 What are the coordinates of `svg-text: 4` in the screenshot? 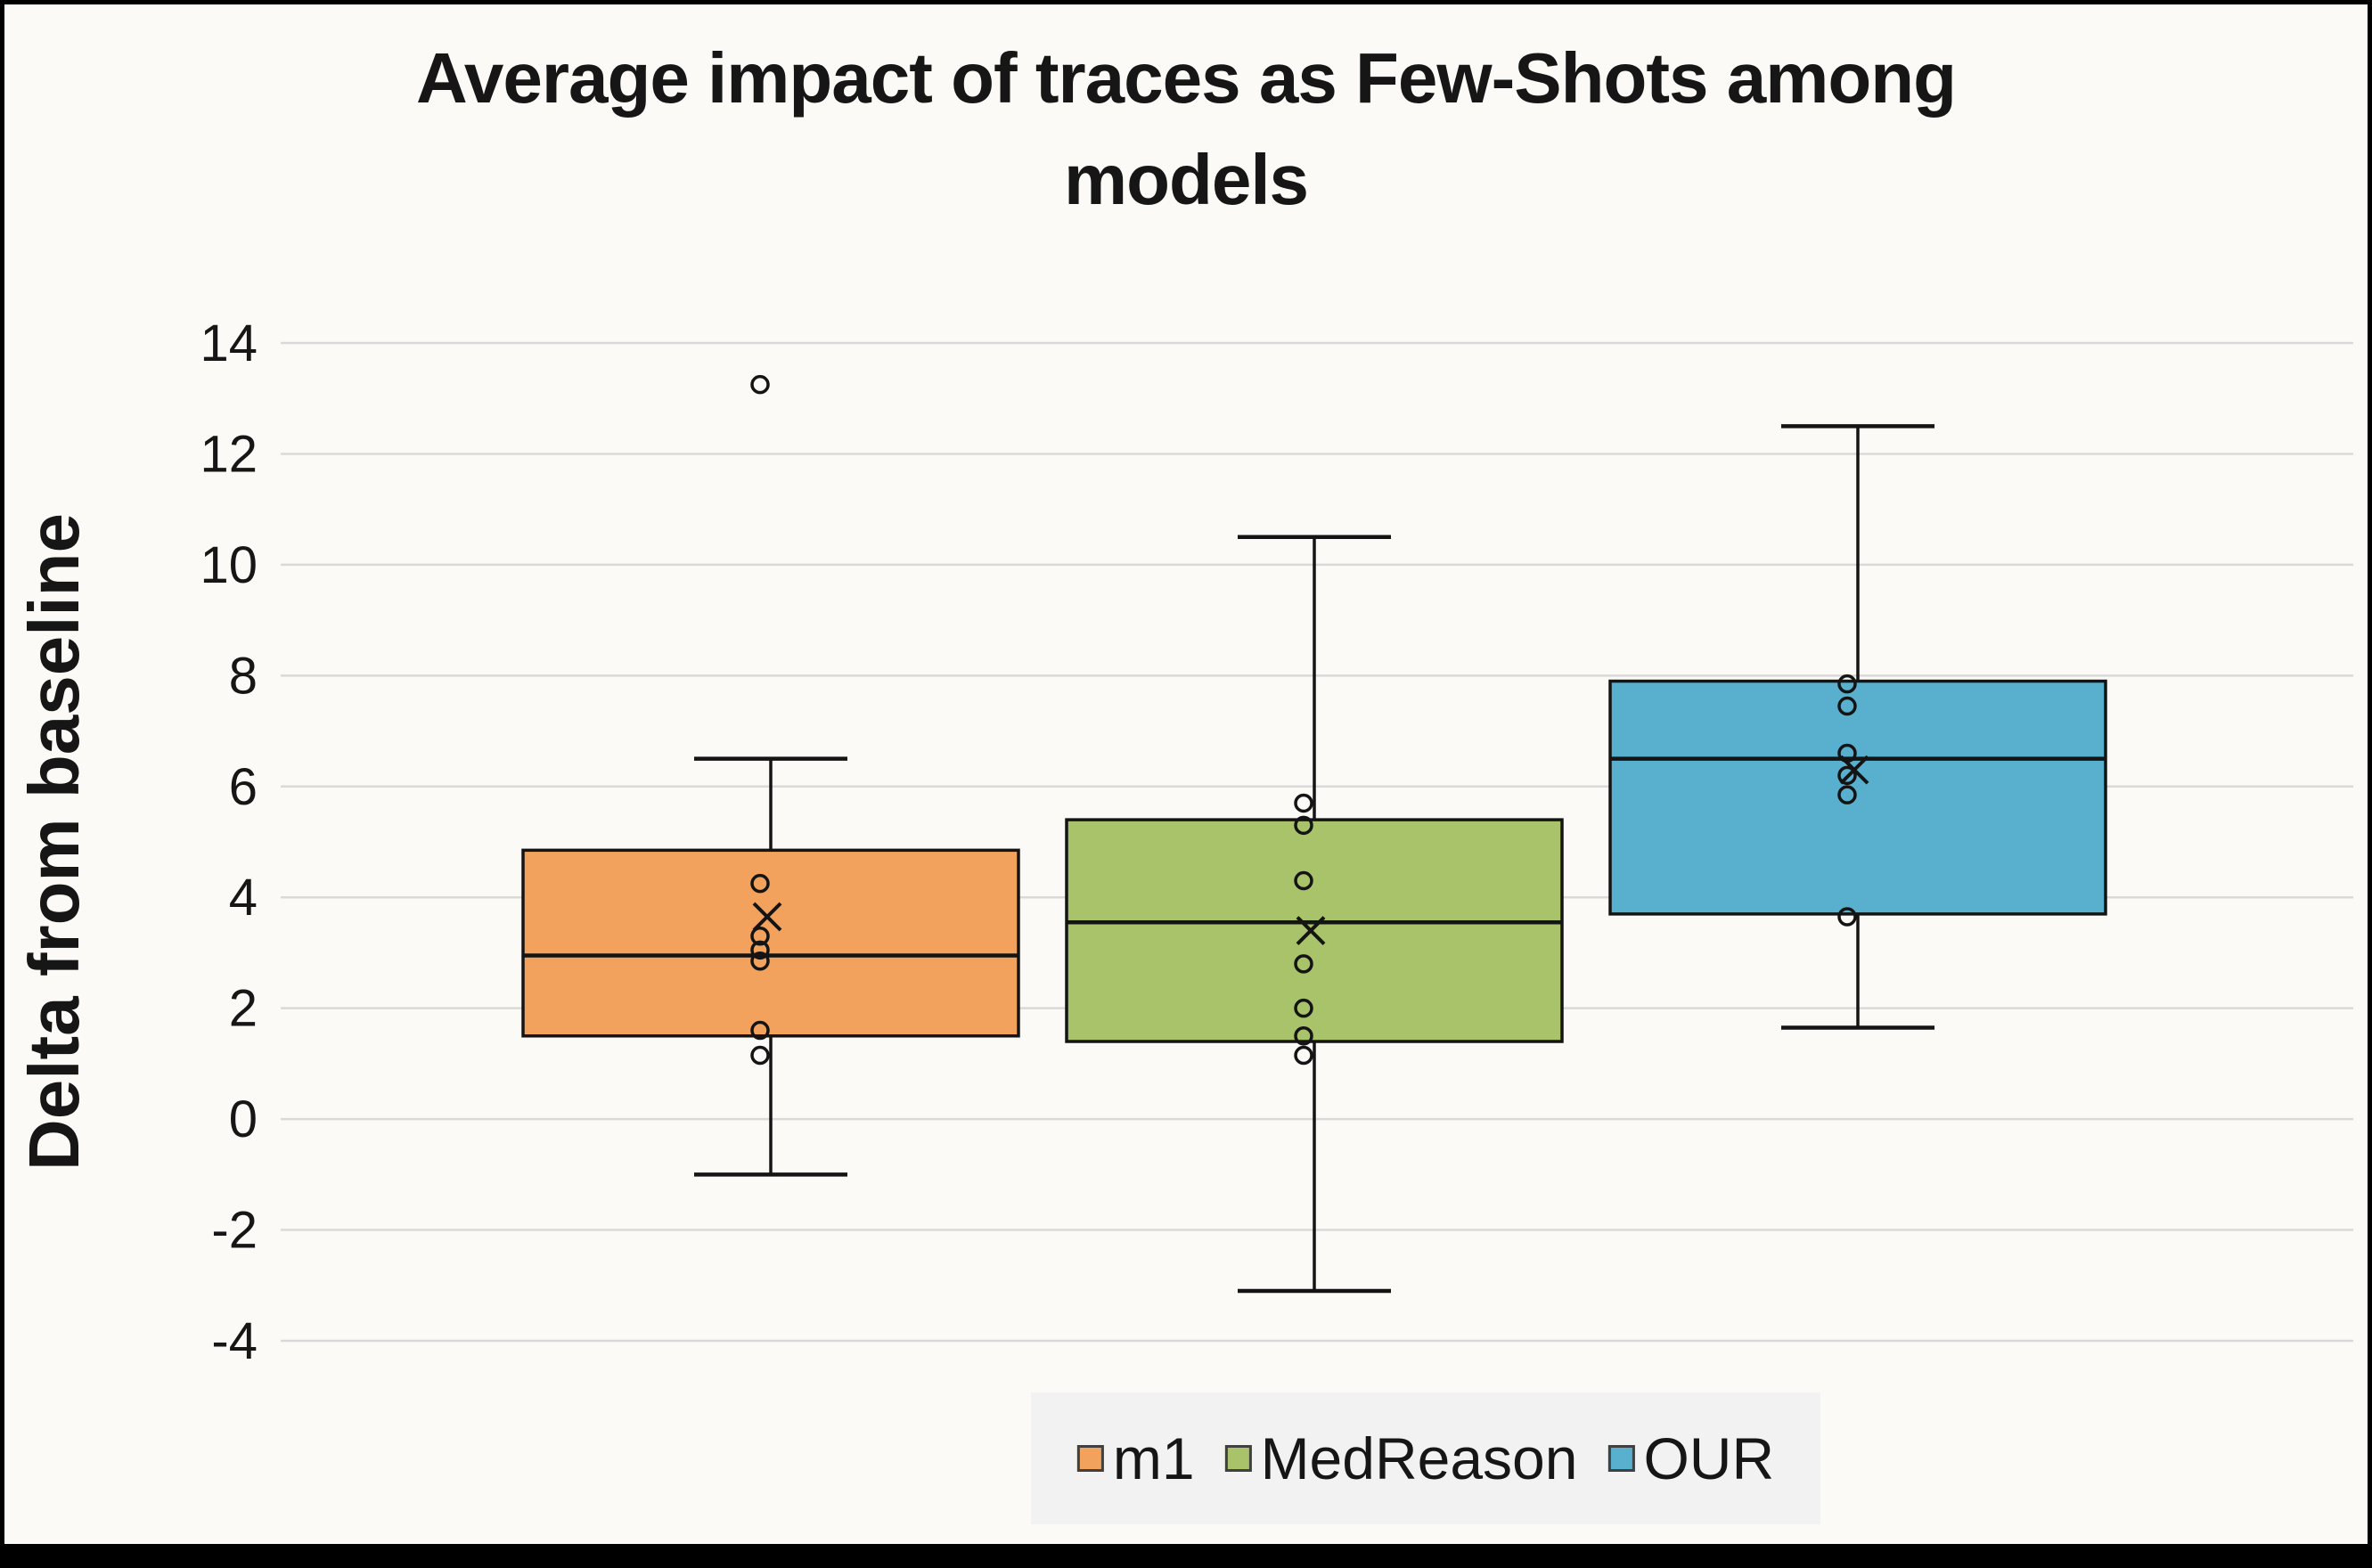 It's located at (243, 898).